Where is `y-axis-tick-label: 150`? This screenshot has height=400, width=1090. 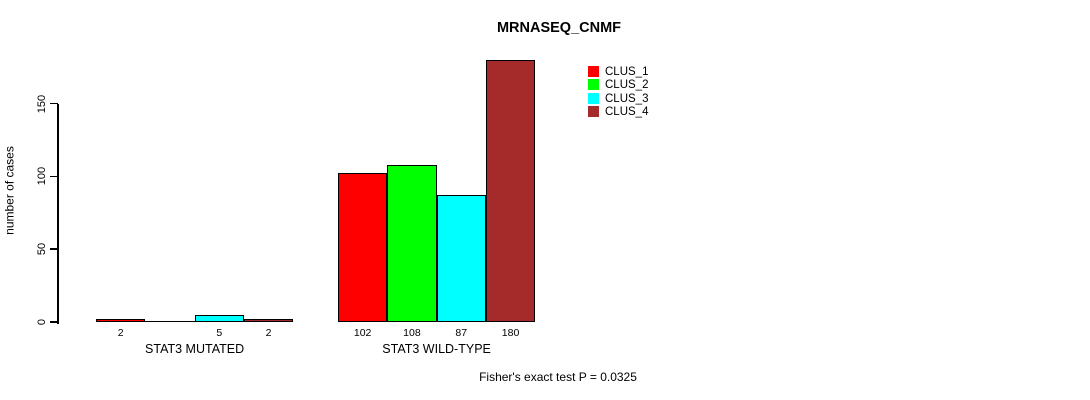
y-axis-tick-label: 150 is located at coordinates (42, 103).